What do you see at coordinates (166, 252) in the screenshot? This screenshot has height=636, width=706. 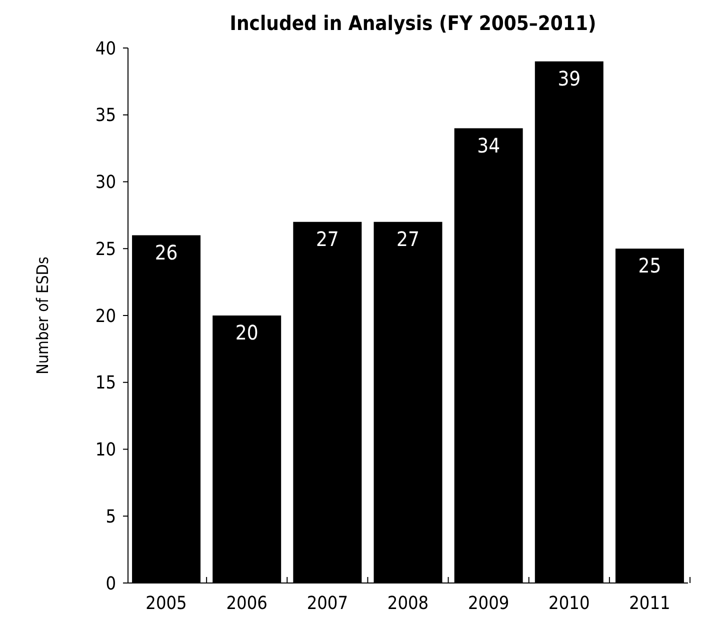 I see `data-label: 26` at bounding box center [166, 252].